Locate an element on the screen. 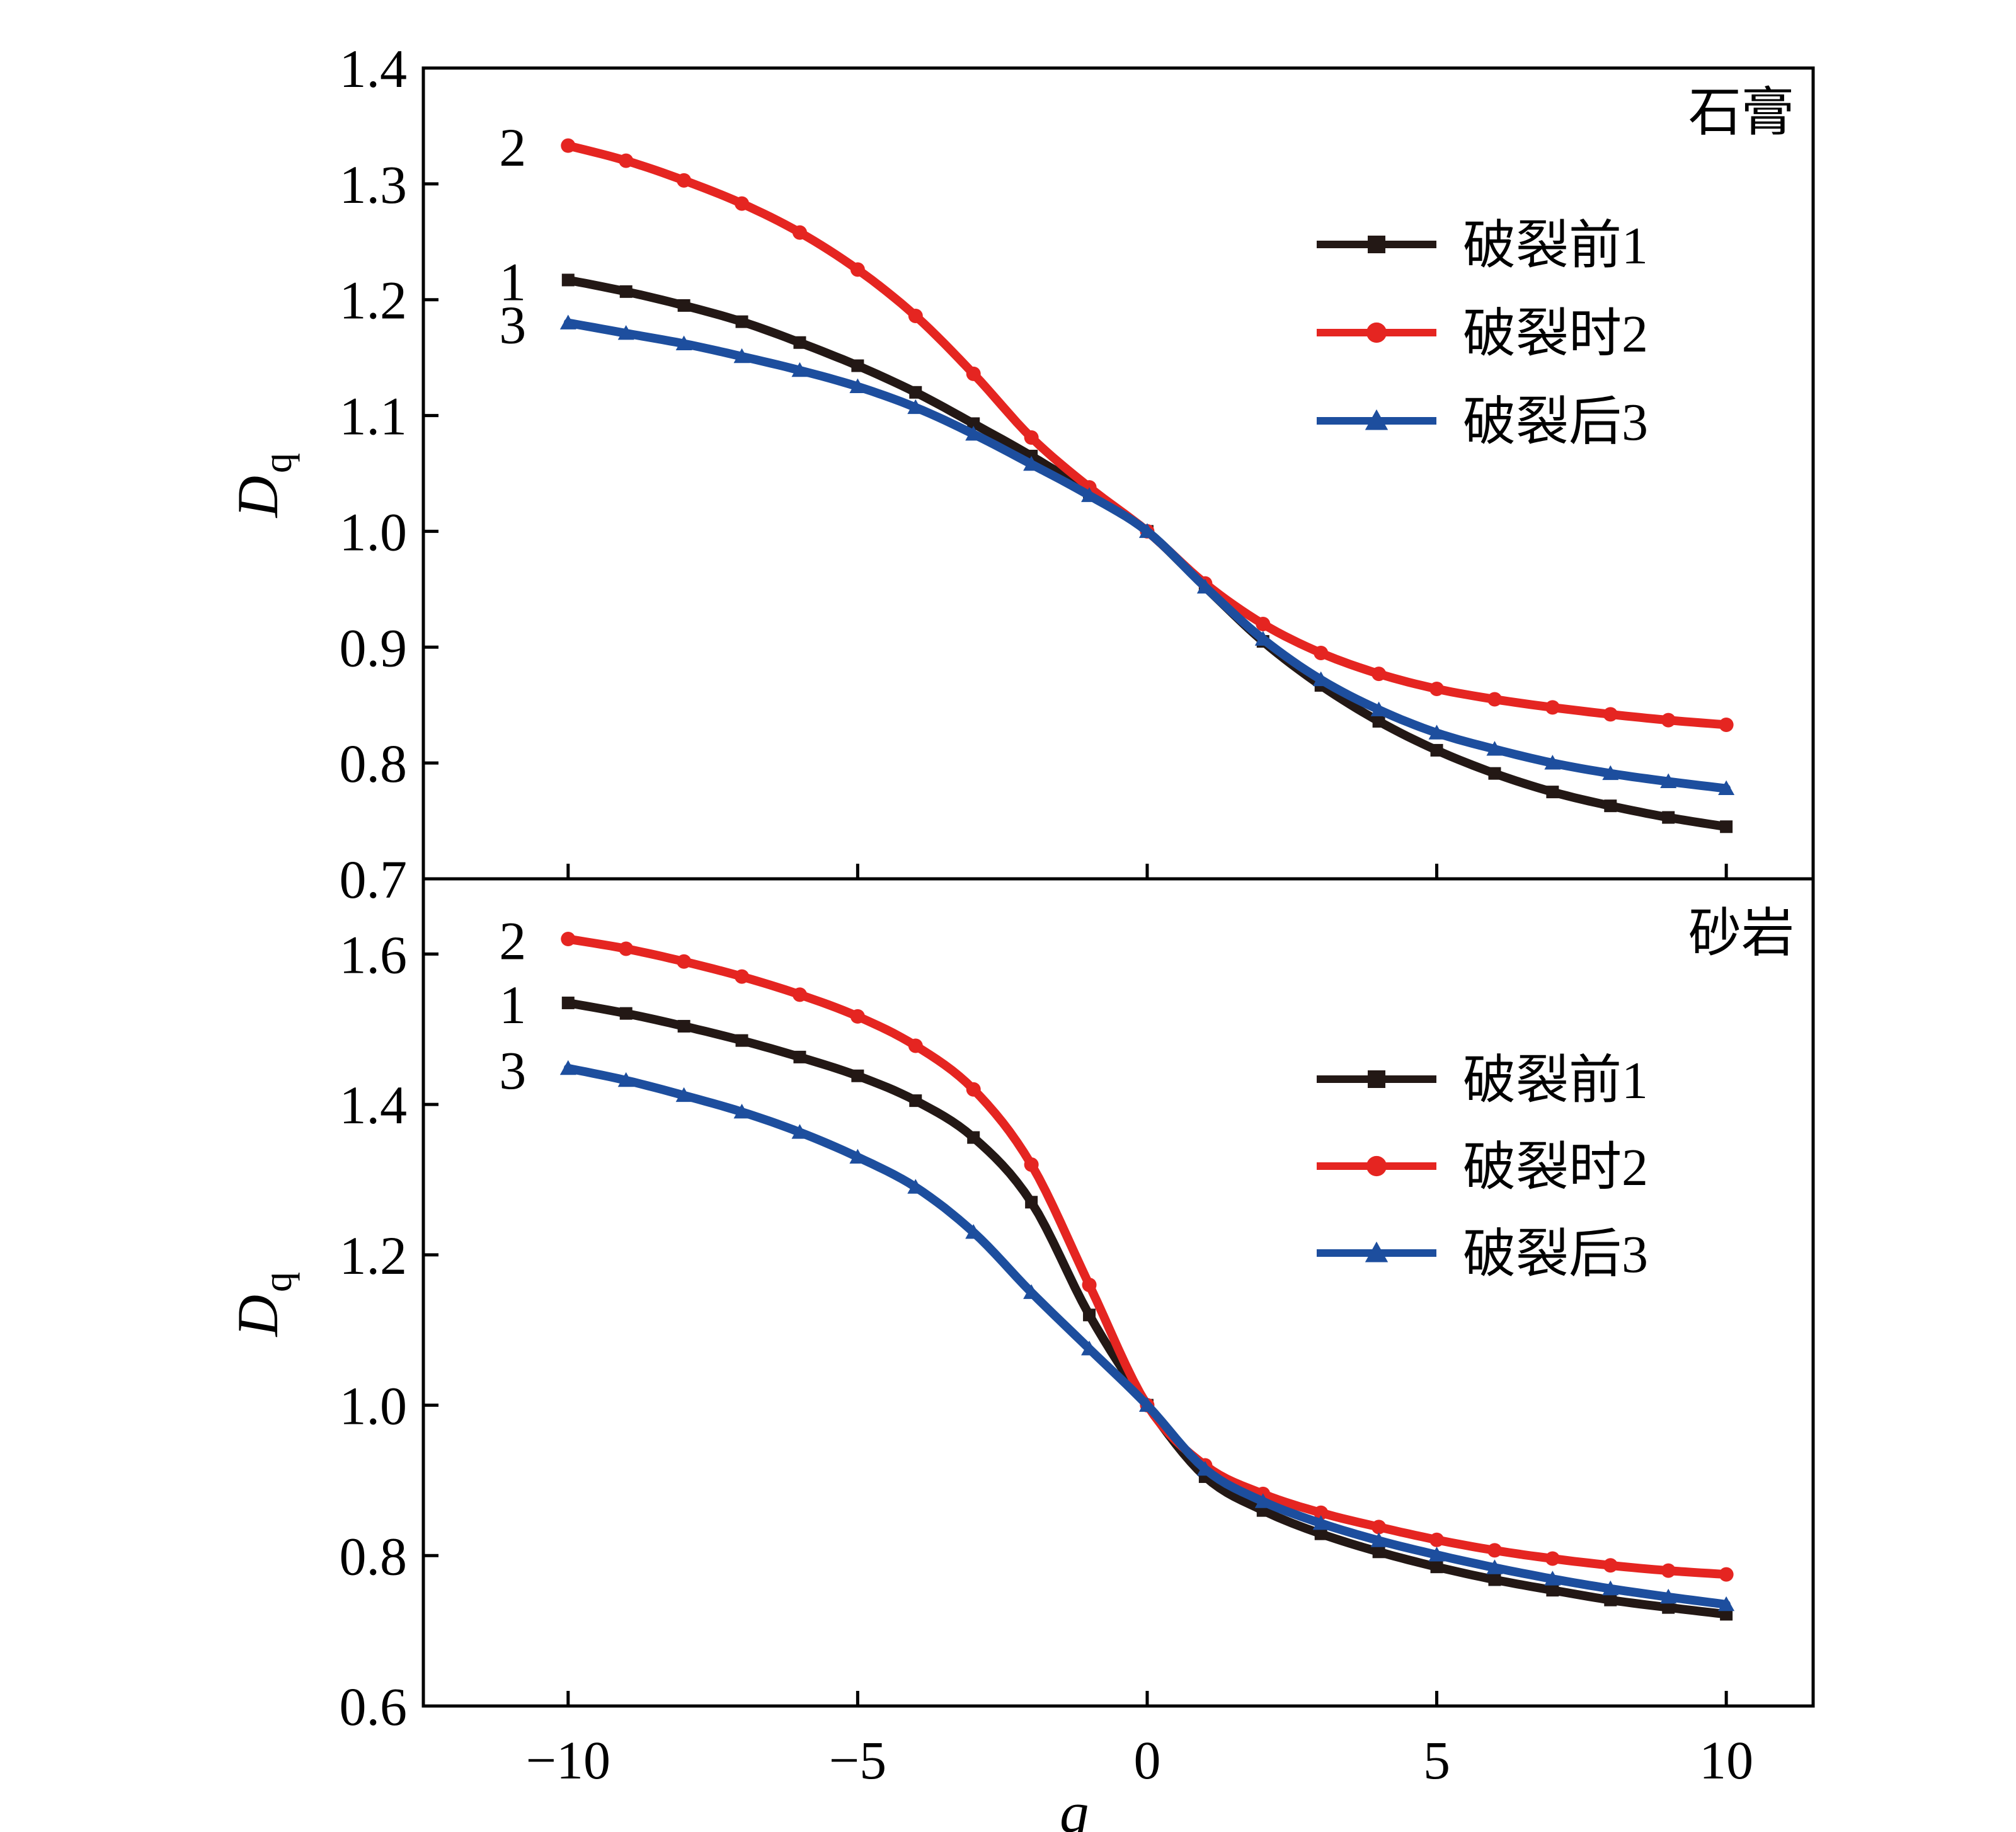  x-tick-label: −5 is located at coordinates (858, 1760).